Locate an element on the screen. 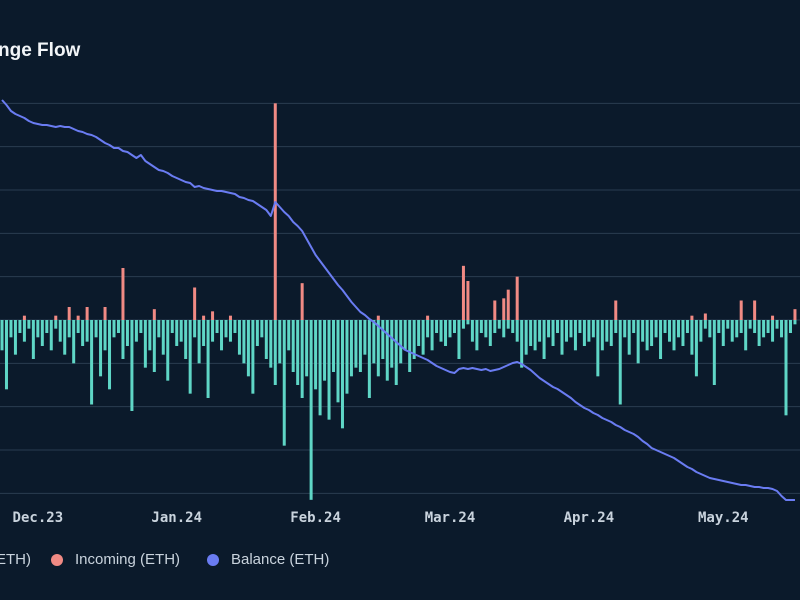 This screenshot has width=800, height=600. chart-title: nge Flow is located at coordinates (40, 50).